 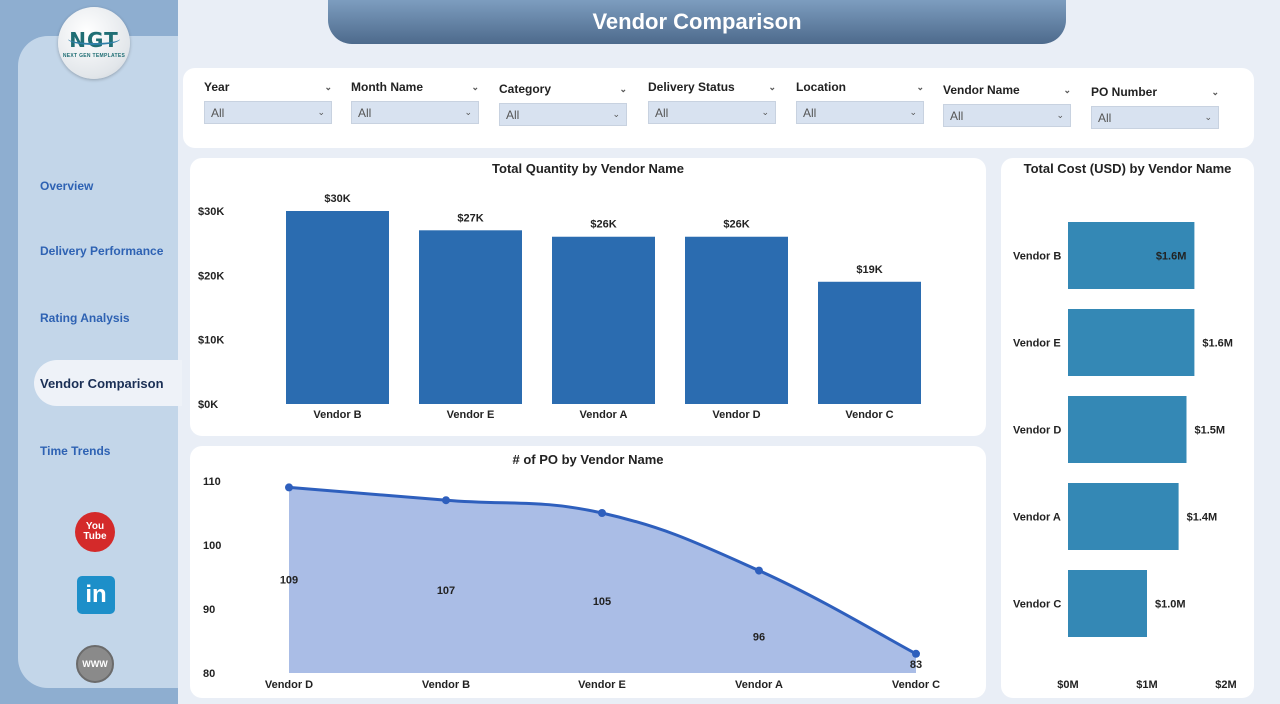 I want to click on bar-vendor-c, so click(x=869, y=342).